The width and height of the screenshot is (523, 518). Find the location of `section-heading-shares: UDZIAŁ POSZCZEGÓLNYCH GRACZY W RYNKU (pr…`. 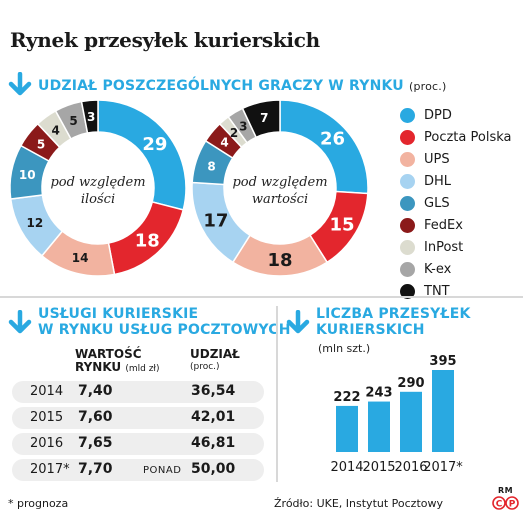

section-heading-shares: UDZIAŁ POSZCZEGÓLNYCH GRACZY W RYNKU (pr… is located at coordinates (242, 86).